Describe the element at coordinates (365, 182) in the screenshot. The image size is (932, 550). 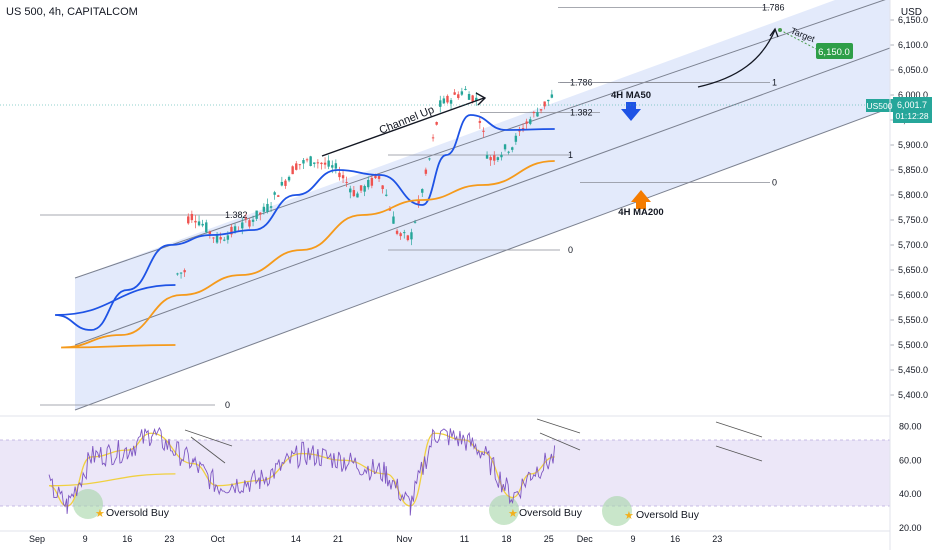
I see `candles` at that location.